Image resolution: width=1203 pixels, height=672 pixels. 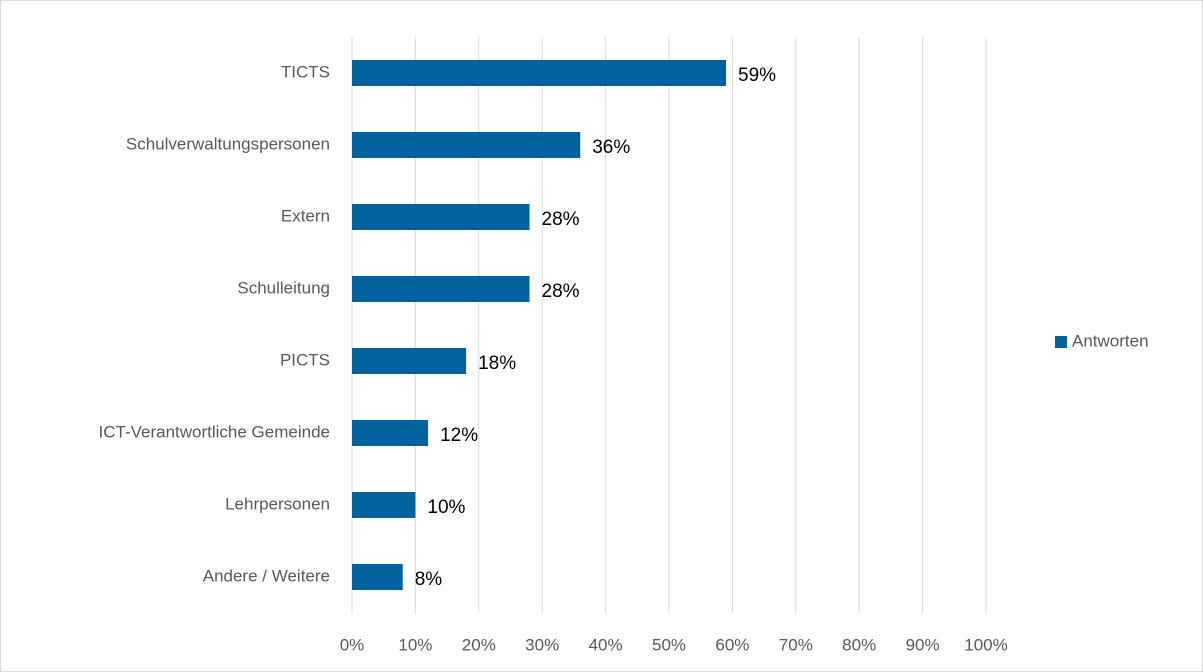 What do you see at coordinates (985, 644) in the screenshot?
I see `x-tick-label: 100%` at bounding box center [985, 644].